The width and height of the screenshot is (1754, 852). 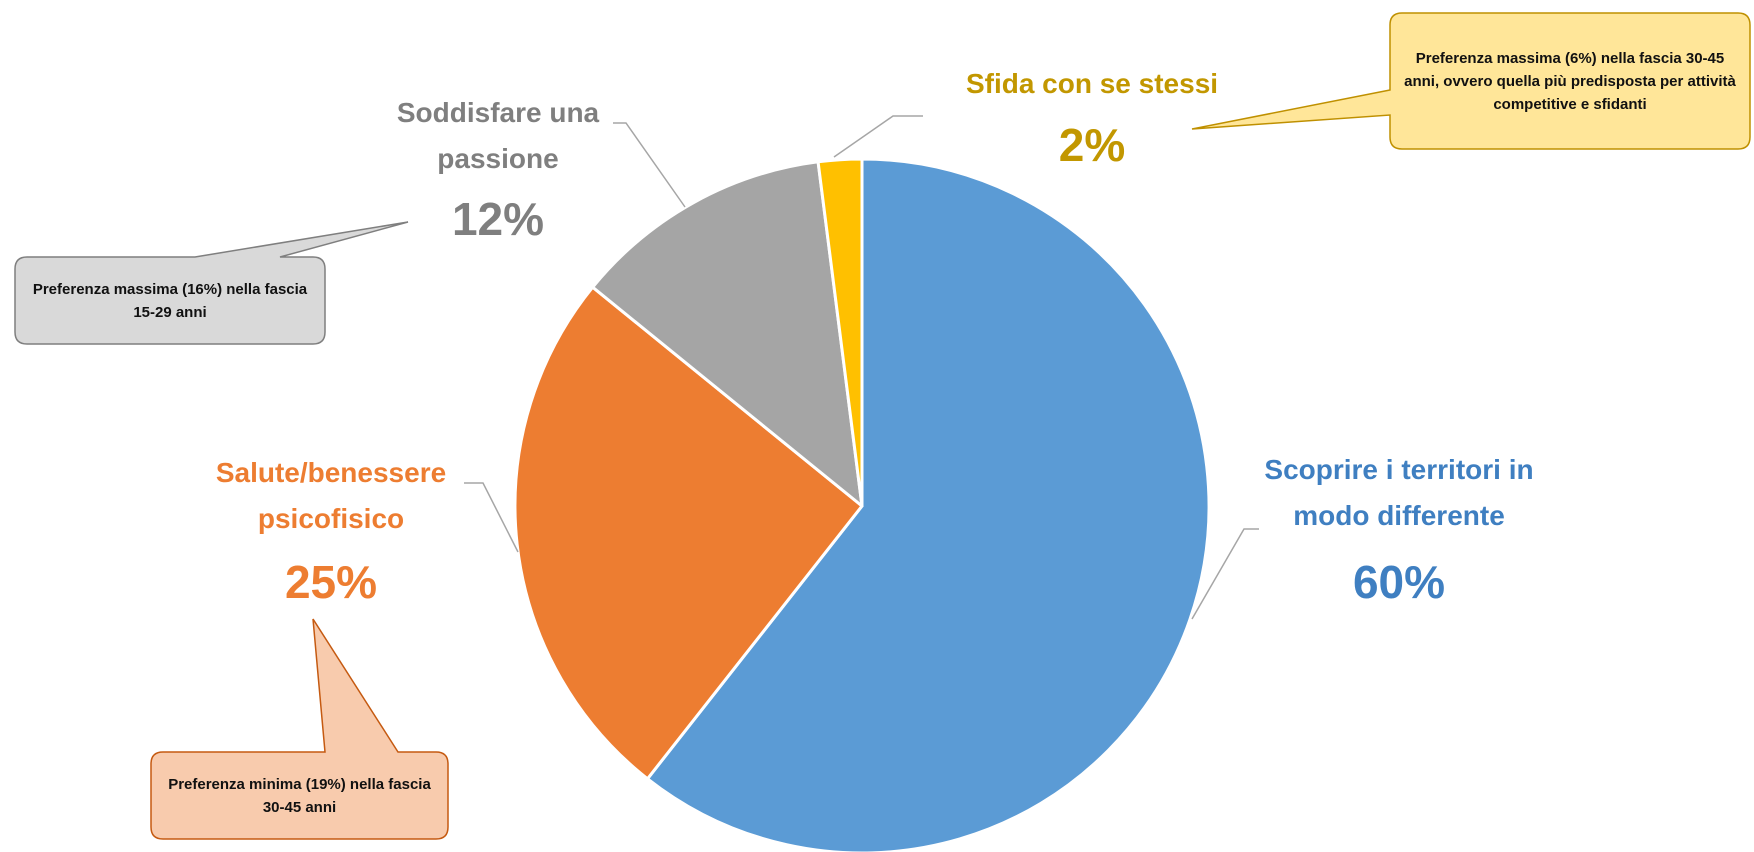 What do you see at coordinates (498, 135) in the screenshot?
I see `slice-label: Soddisfare una passione` at bounding box center [498, 135].